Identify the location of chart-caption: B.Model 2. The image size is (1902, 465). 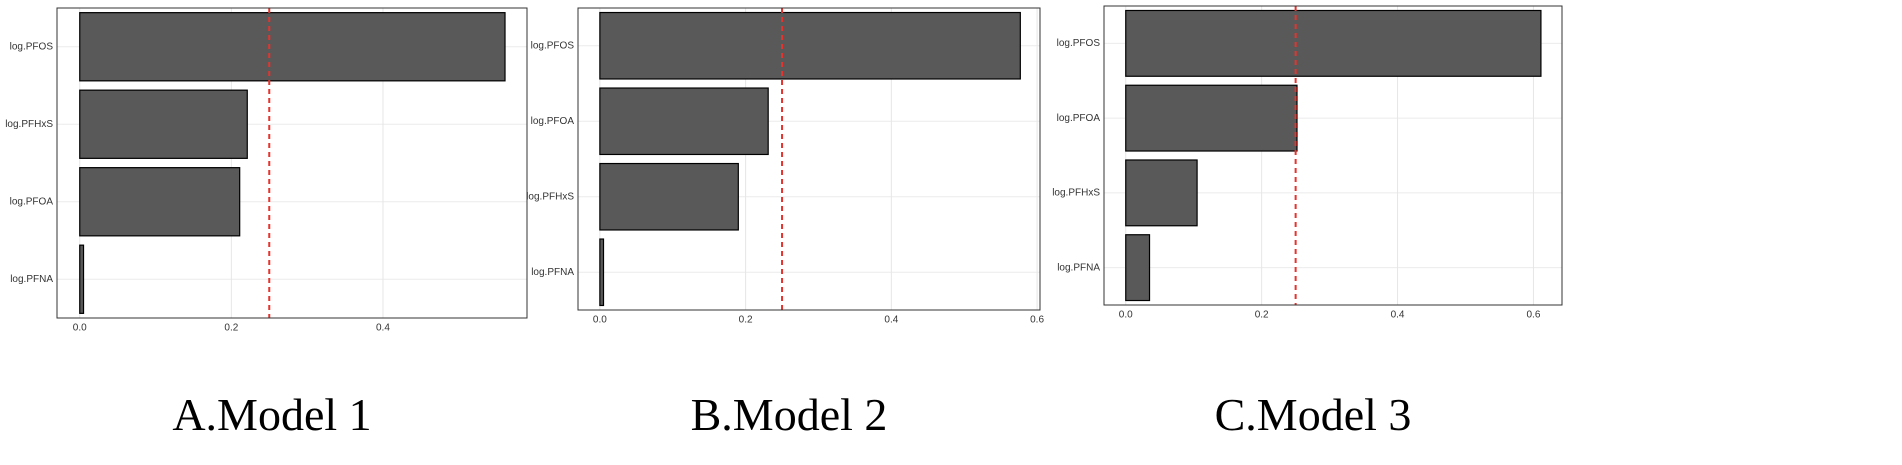
(789, 414).